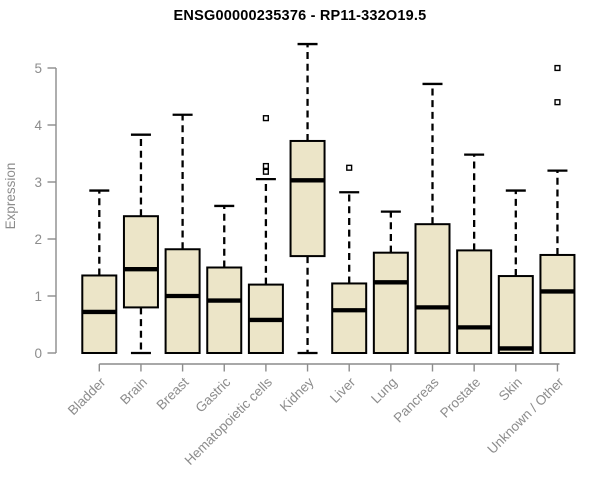  What do you see at coordinates (349, 318) in the screenshot?
I see `box-liver` at bounding box center [349, 318].